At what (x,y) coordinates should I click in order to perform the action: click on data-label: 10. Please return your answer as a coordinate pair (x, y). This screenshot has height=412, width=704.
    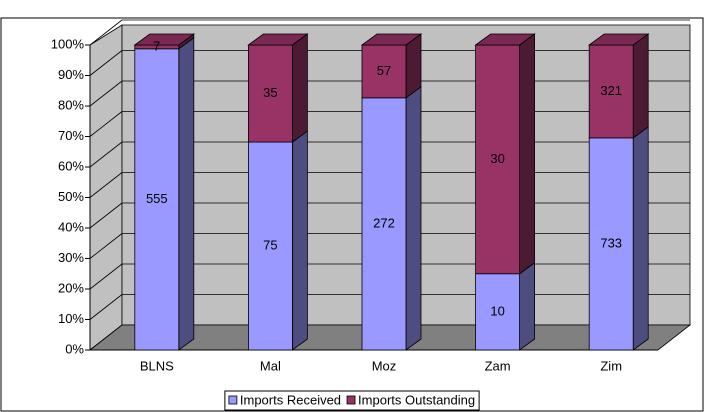
    Looking at the image, I should click on (497, 310).